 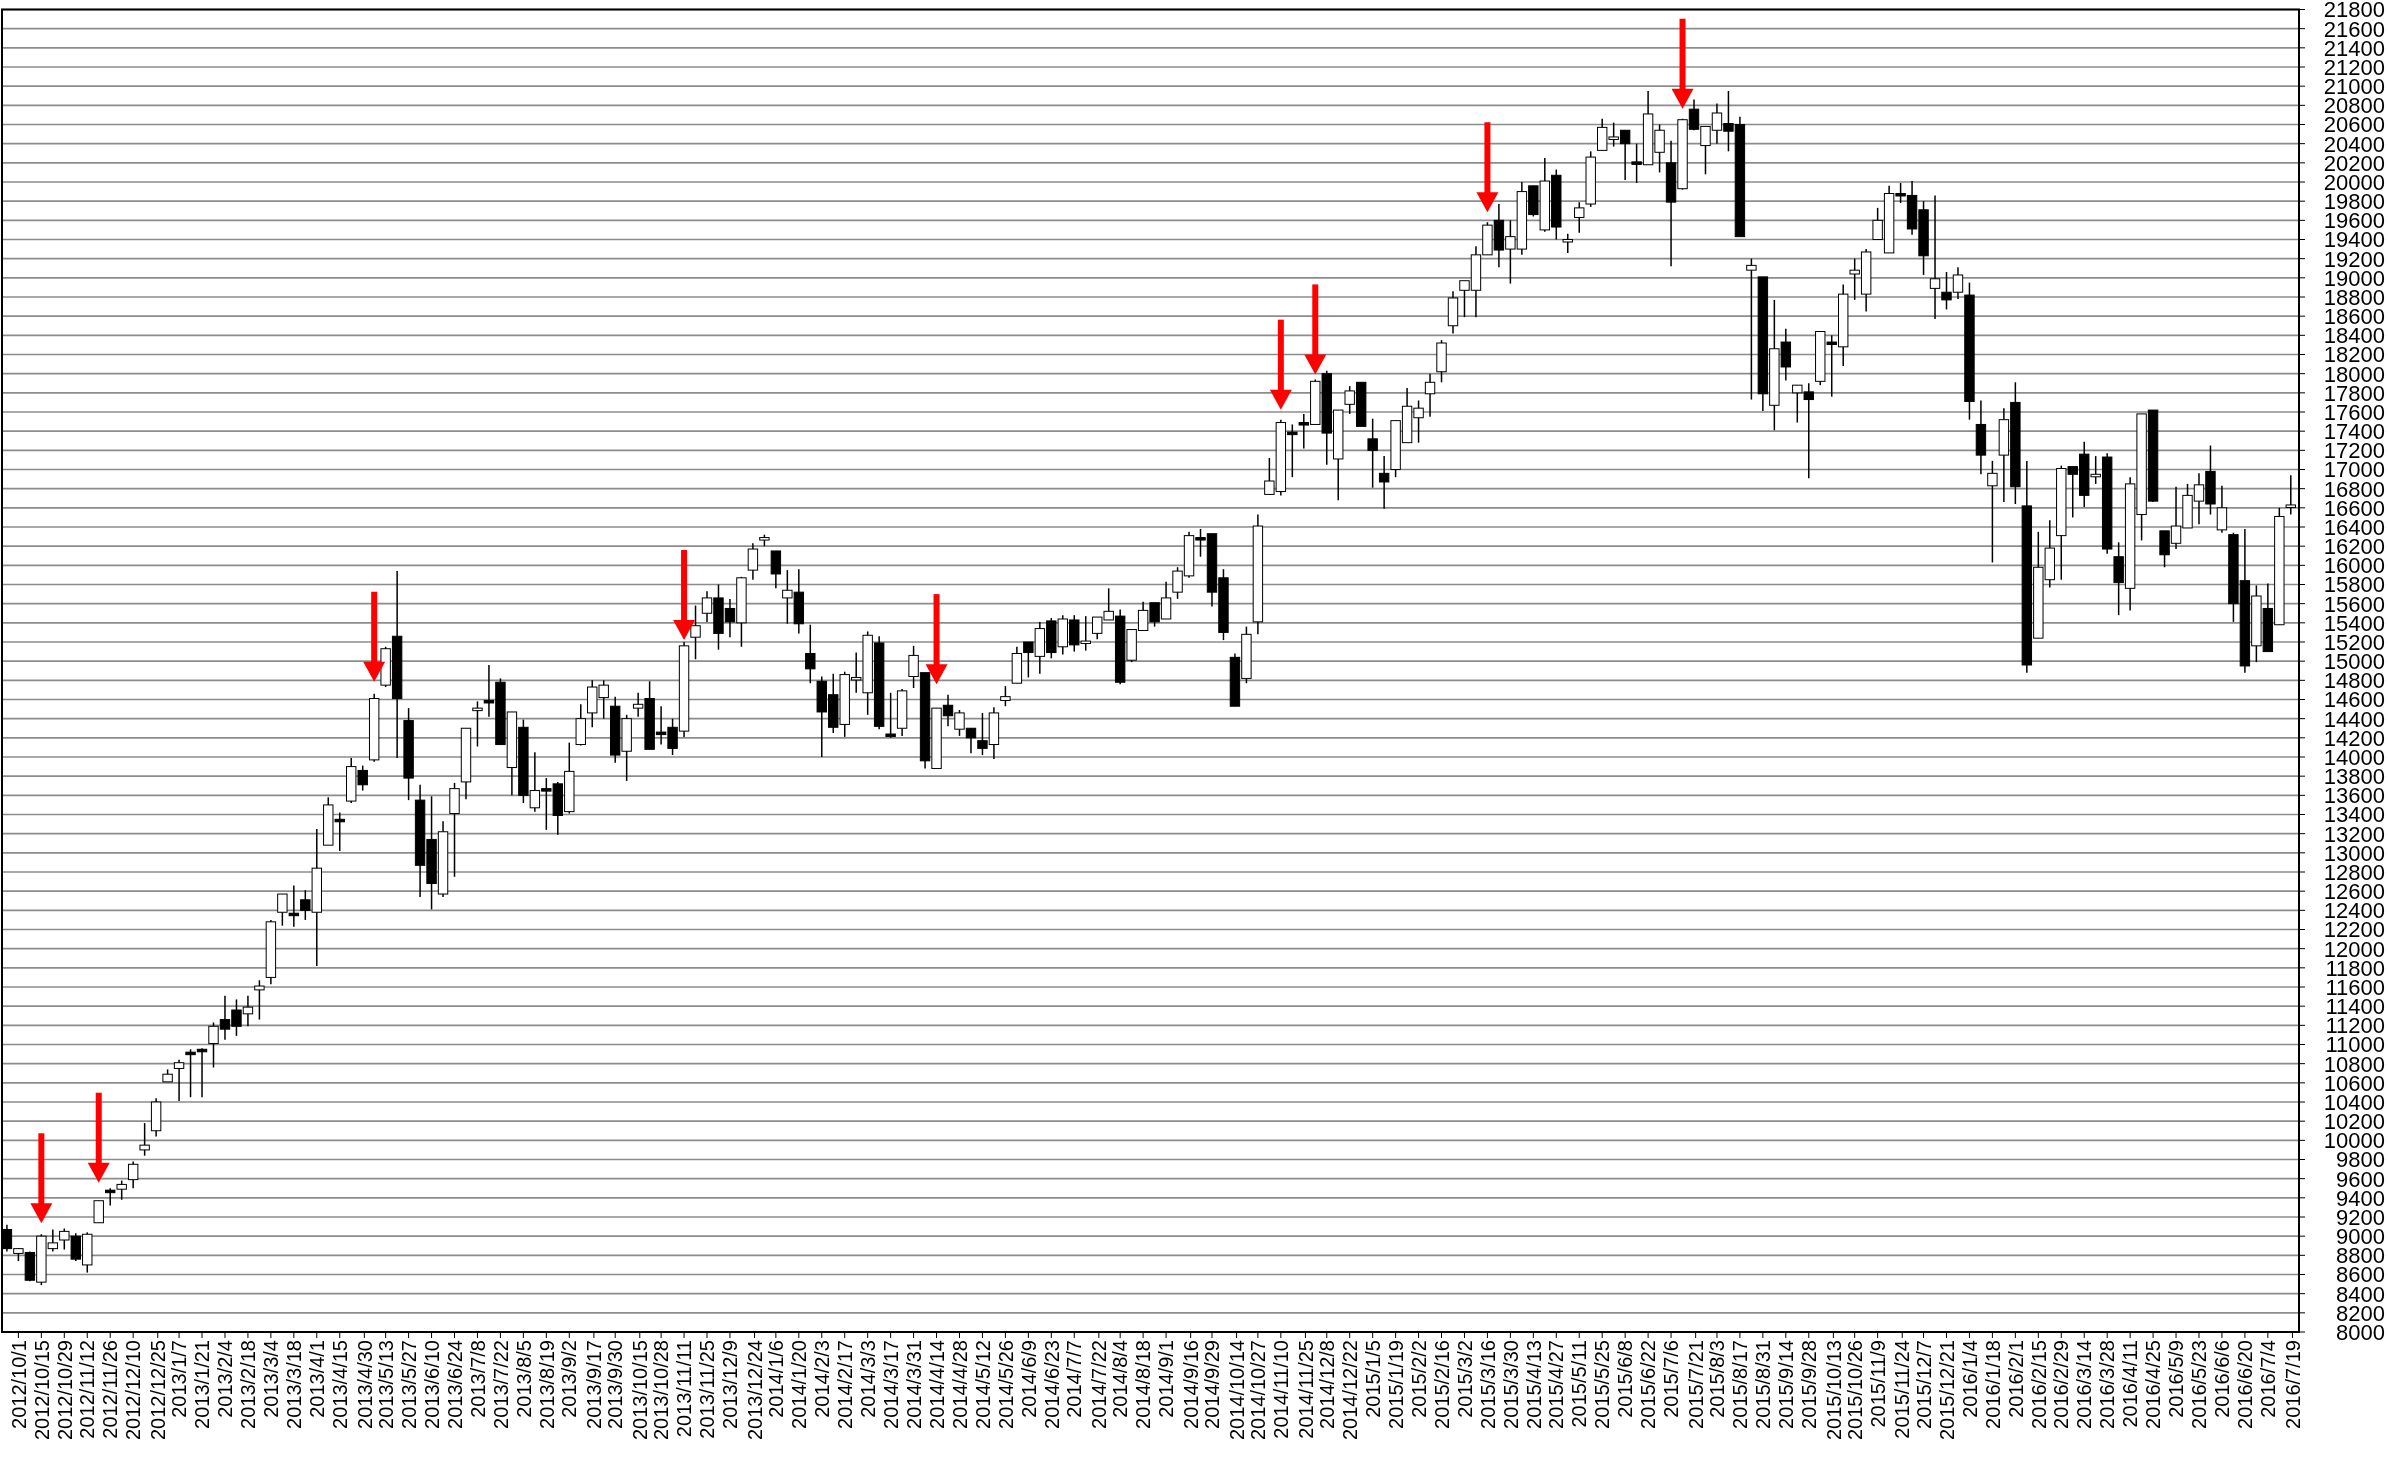 I want to click on x-tick-label: 2013/8/5, so click(x=523, y=1379).